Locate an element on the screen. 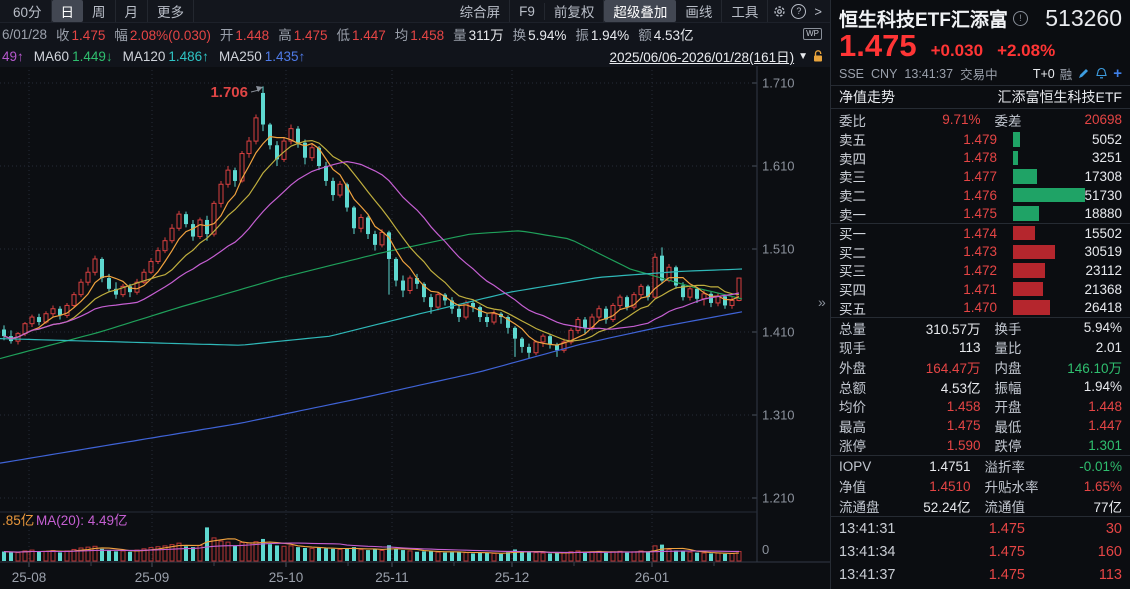  stat-value: 2.01 is located at coordinates (1108, 347).